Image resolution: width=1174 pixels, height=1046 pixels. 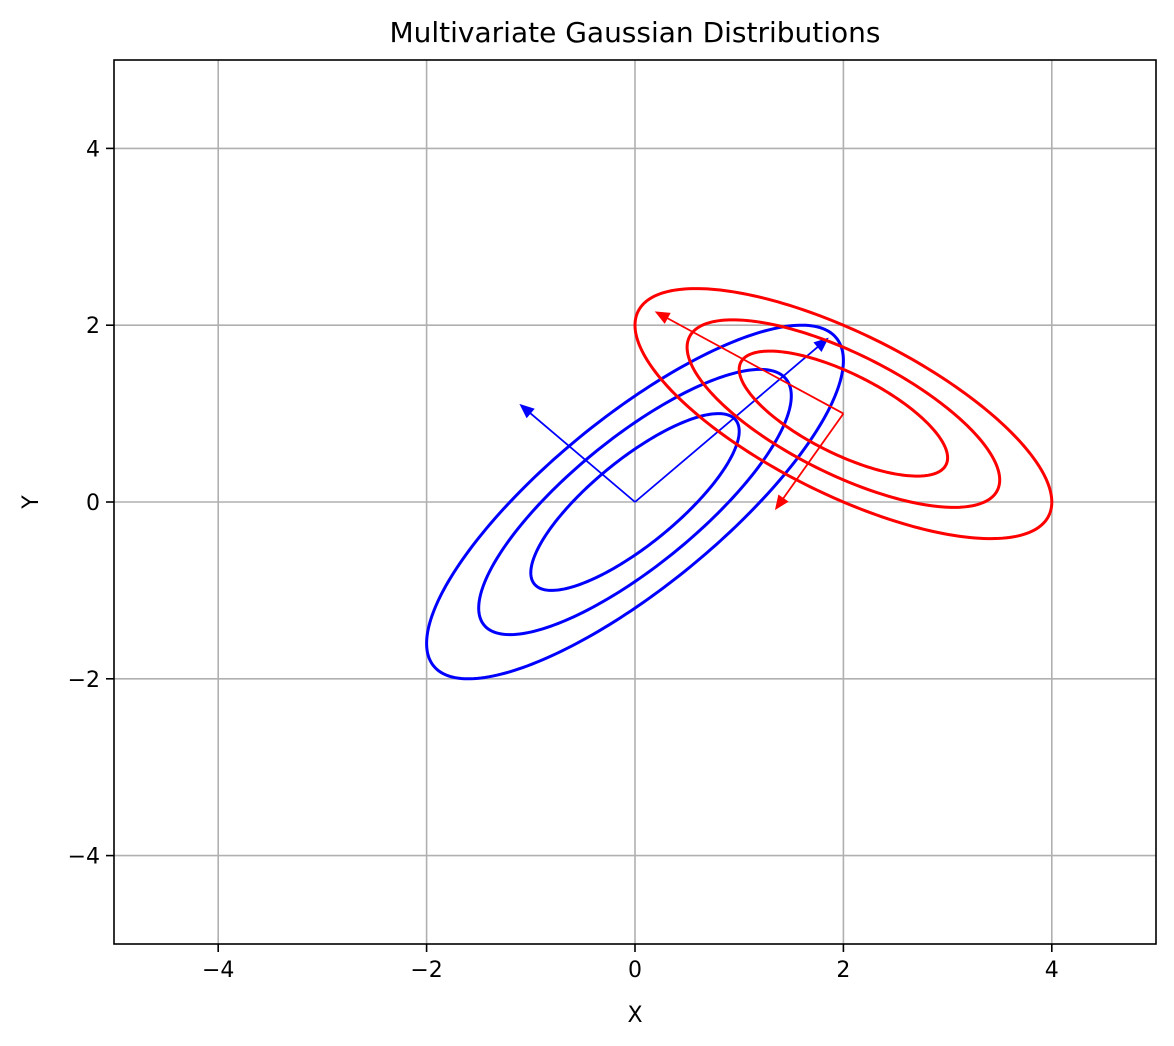 I want to click on chart-title: Multivariate Gaussian Distributions, so click(x=634, y=32).